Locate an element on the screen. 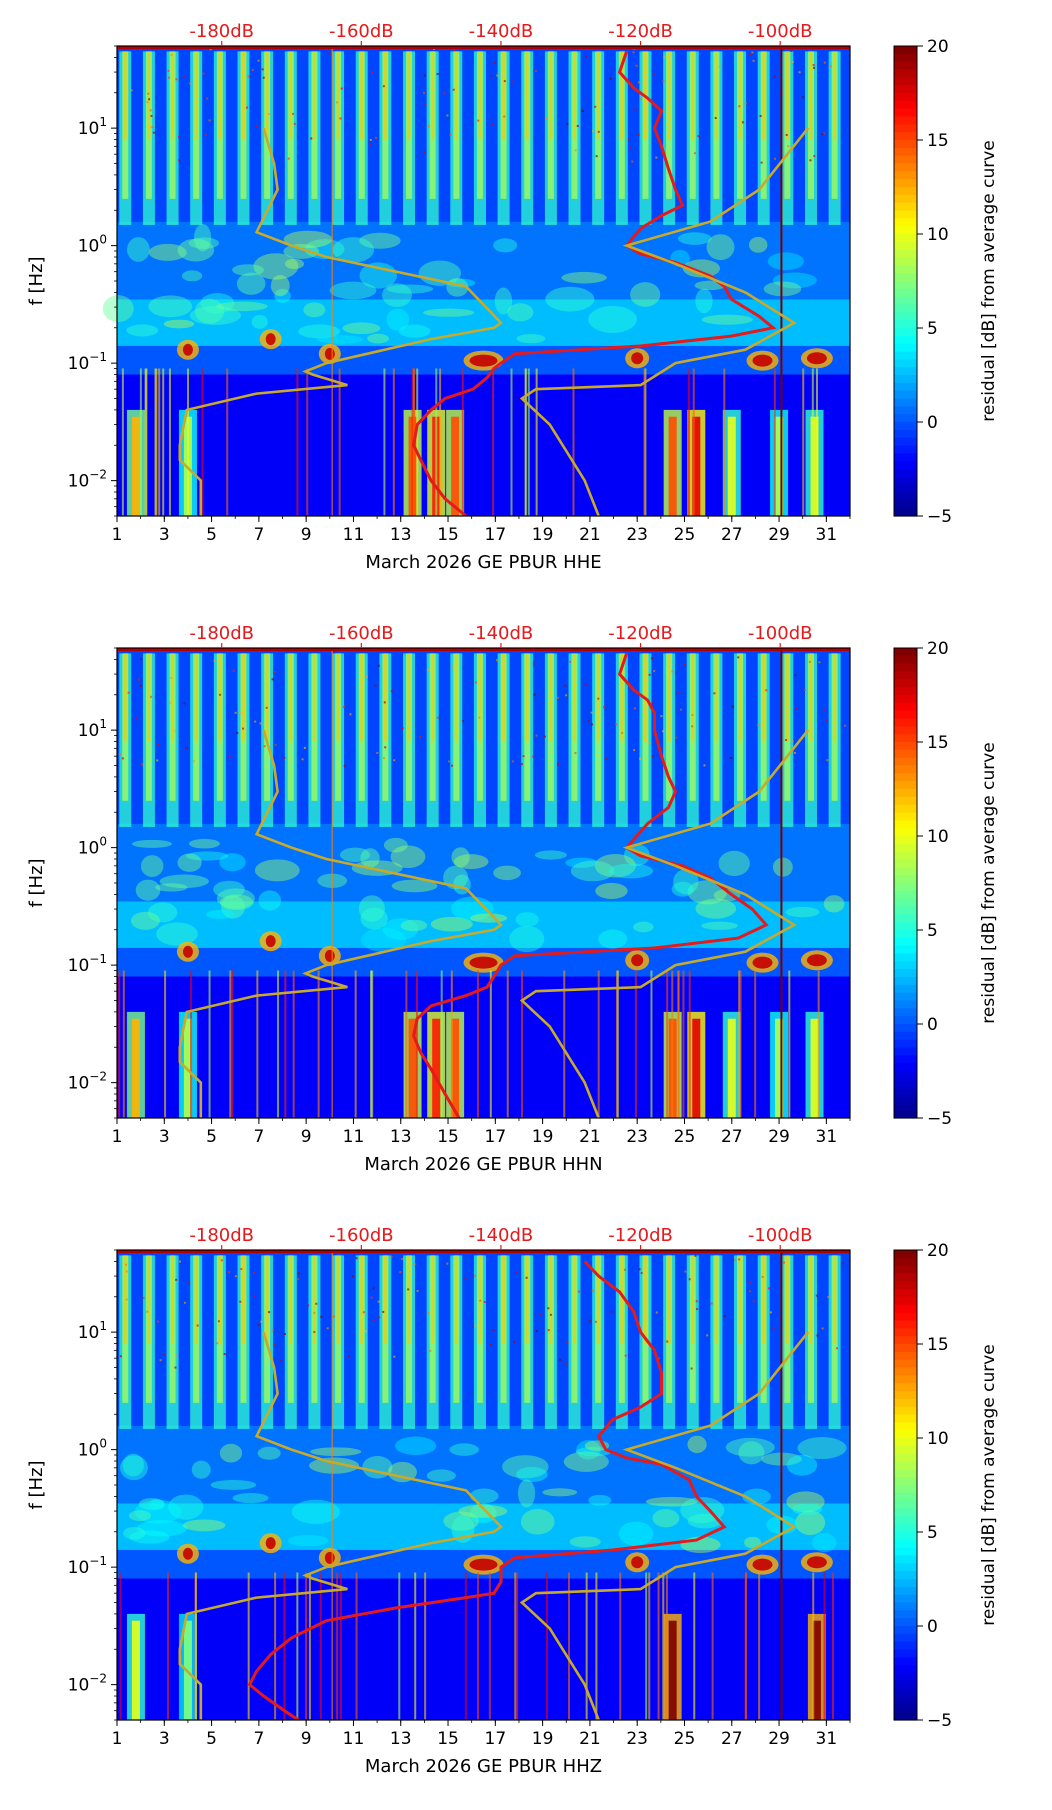 This screenshot has height=1810, width=1052. x-tick-label: 13 is located at coordinates (401, 1739).